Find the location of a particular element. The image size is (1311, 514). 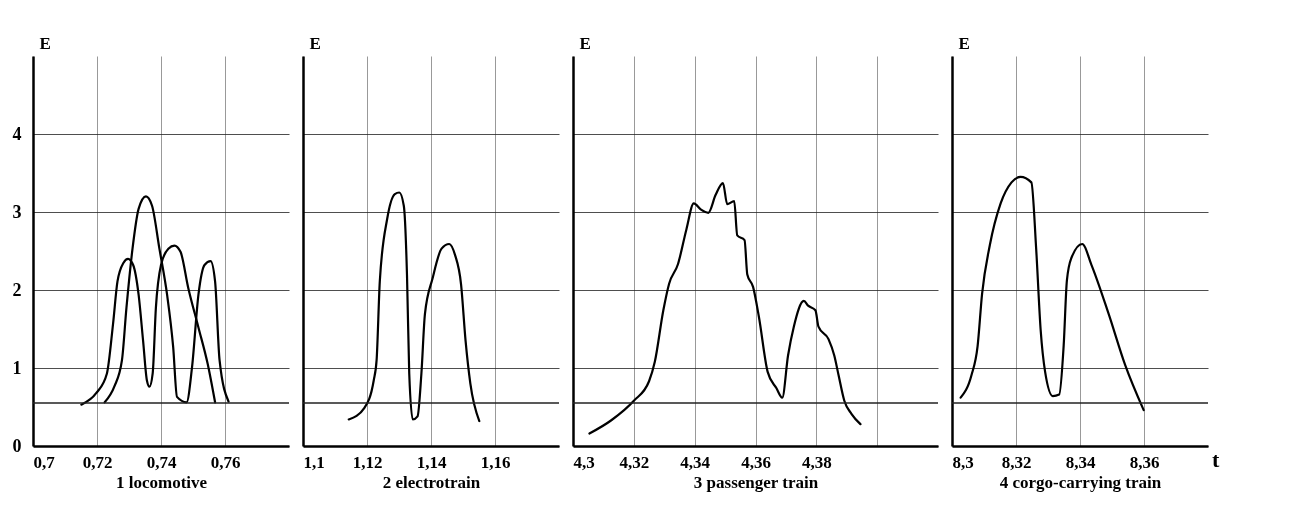

x-tick-label: 0,74 is located at coordinates (161, 462).